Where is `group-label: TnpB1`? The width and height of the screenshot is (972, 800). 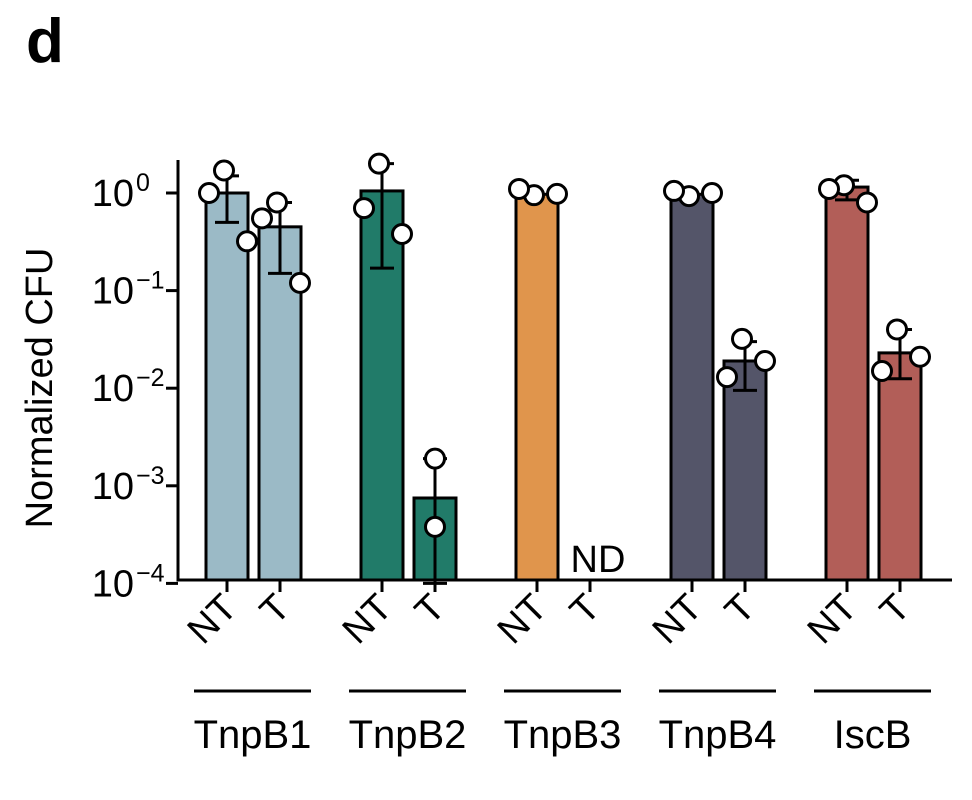 group-label: TnpB1 is located at coordinates (253, 735).